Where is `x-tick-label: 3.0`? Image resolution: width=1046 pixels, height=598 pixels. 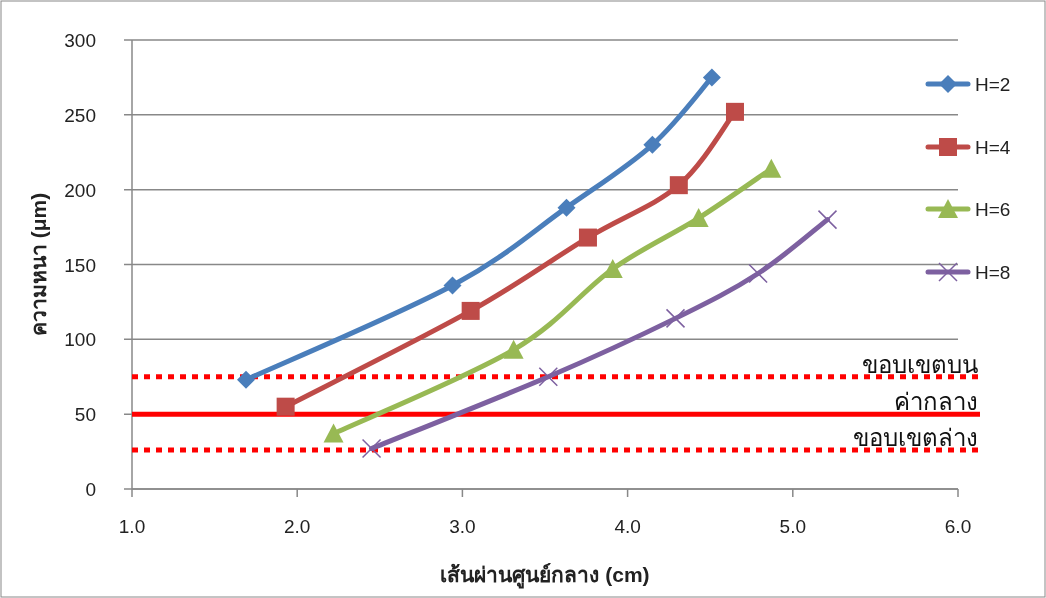
x-tick-label: 3.0 is located at coordinates (462, 526).